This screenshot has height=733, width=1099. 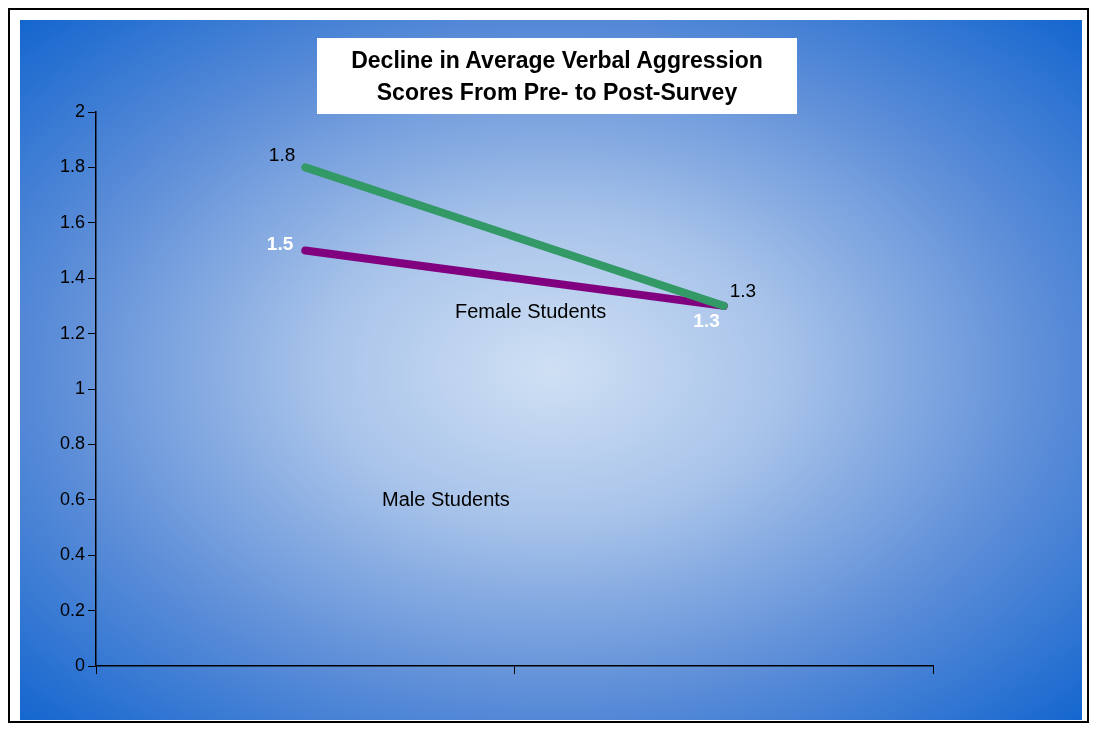 What do you see at coordinates (446, 499) in the screenshot?
I see `annotation: Male Students` at bounding box center [446, 499].